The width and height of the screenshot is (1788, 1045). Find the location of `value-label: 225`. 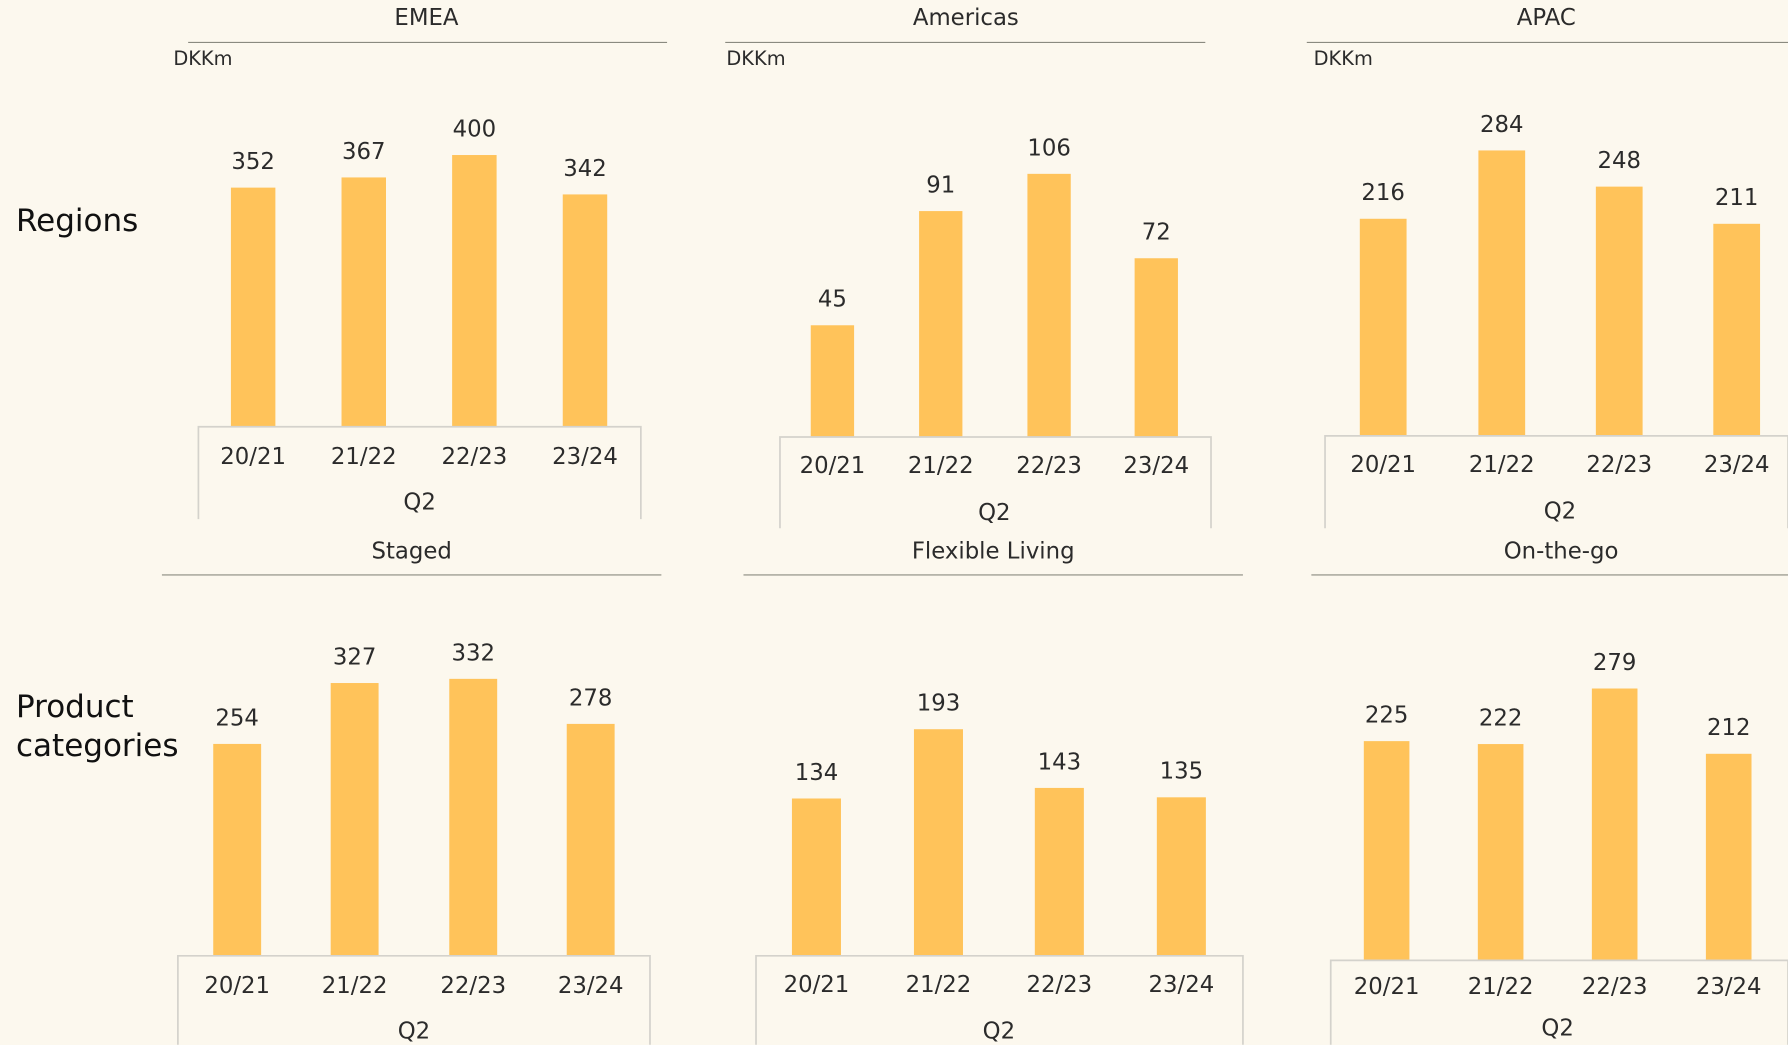

value-label: 225 is located at coordinates (1387, 716).